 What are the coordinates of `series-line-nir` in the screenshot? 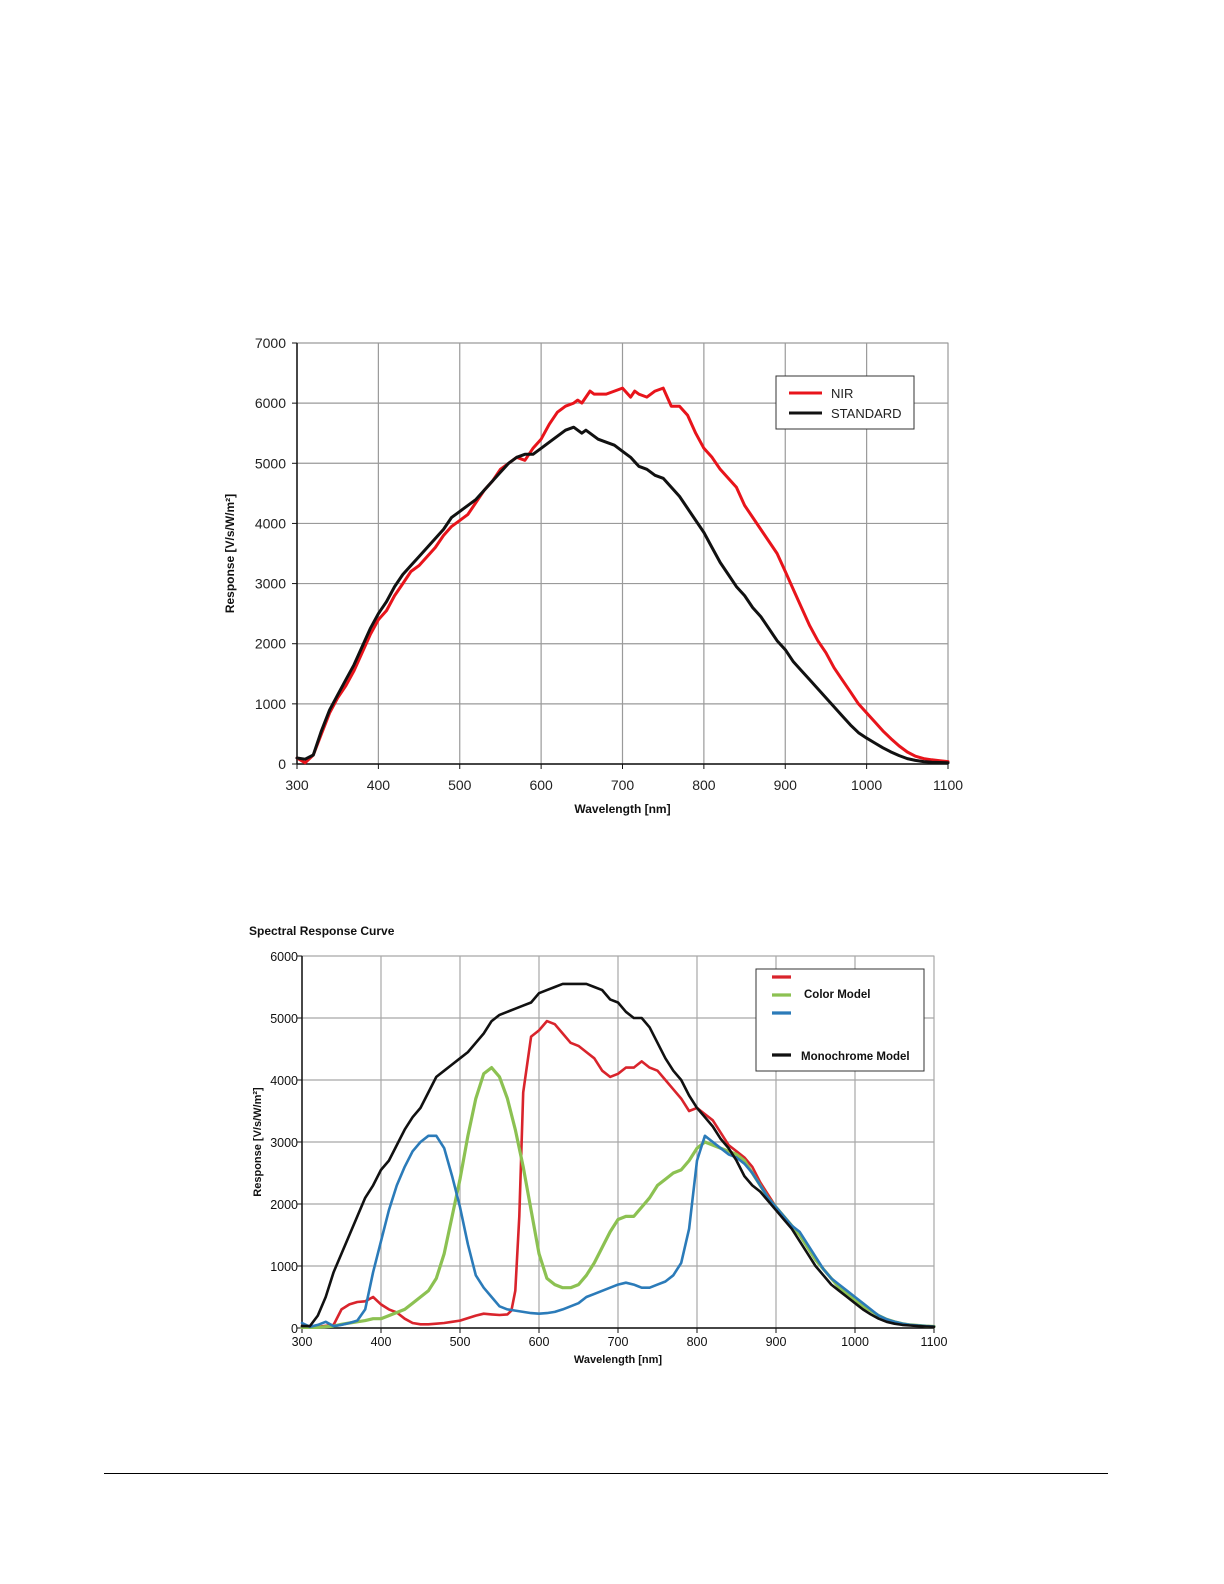 It's located at (622, 575).